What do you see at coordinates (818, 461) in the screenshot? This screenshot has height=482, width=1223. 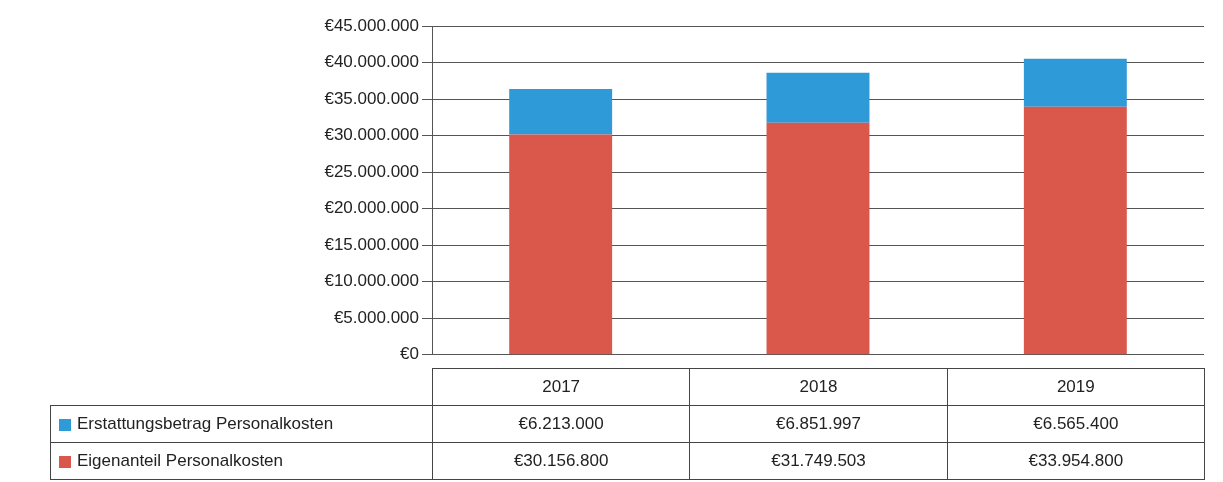 I see `data-label: €31.749.503` at bounding box center [818, 461].